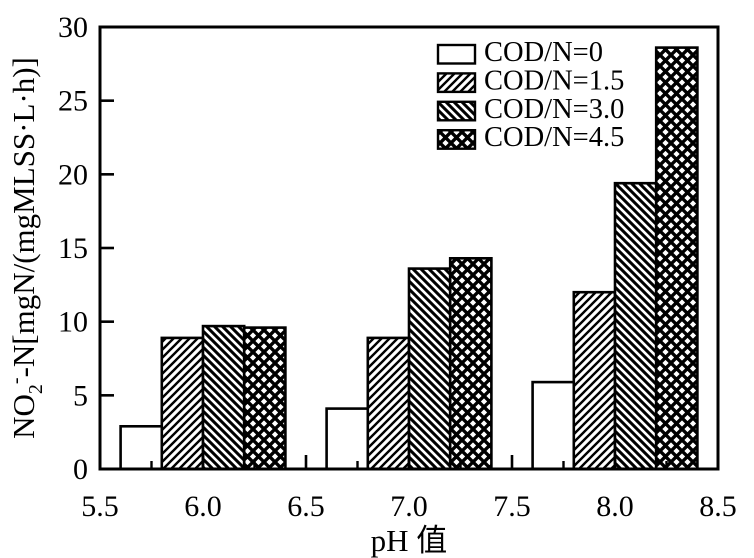 The height and width of the screenshot is (558, 754). I want to click on bar-cod-n-0-ph-7.0, so click(347, 439).